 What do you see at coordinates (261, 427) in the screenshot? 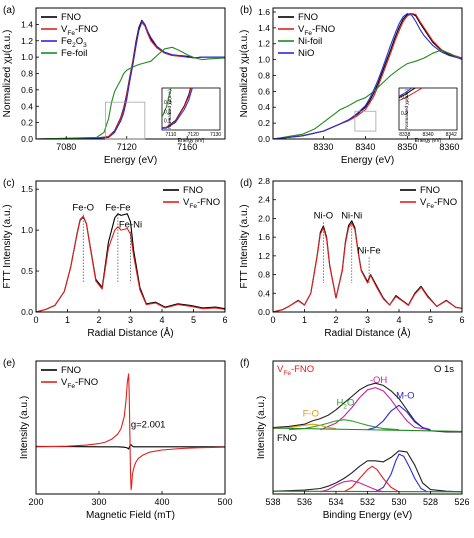
I see `y-axis-label: Intensity (a.u.)` at bounding box center [261, 427].